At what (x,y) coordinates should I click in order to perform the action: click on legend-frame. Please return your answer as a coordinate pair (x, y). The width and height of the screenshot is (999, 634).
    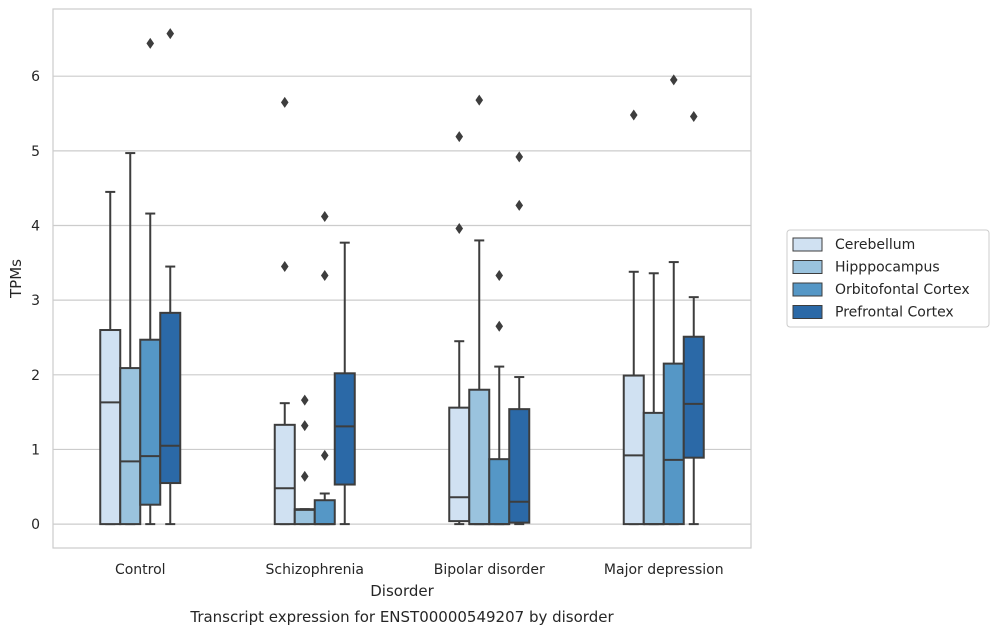
    Looking at the image, I should click on (888, 278).